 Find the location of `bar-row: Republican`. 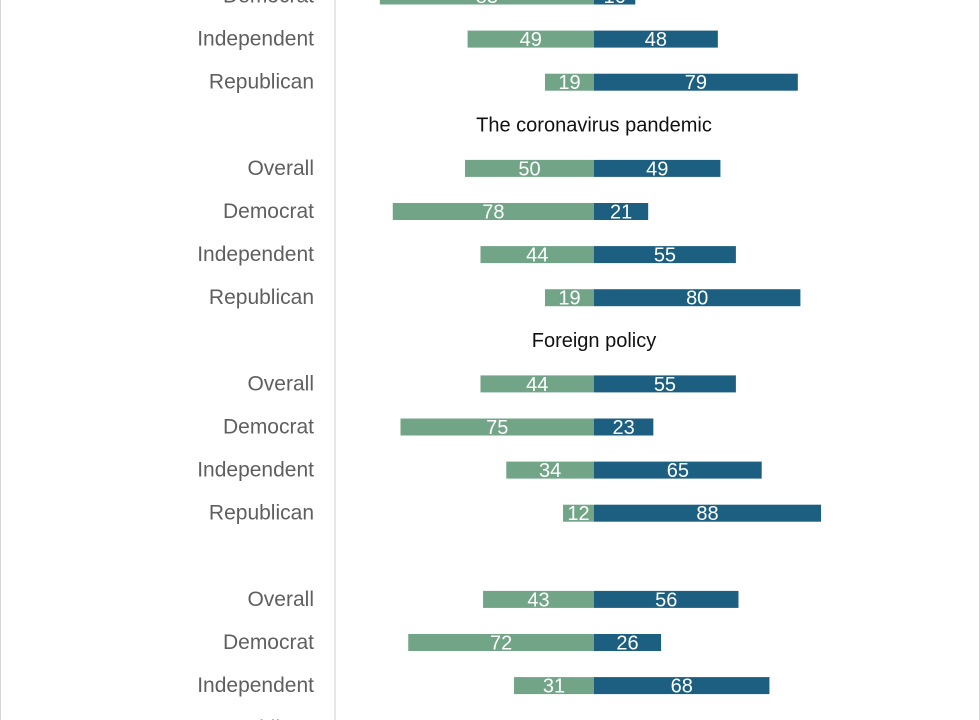

bar-row: Republican is located at coordinates (261, 718).